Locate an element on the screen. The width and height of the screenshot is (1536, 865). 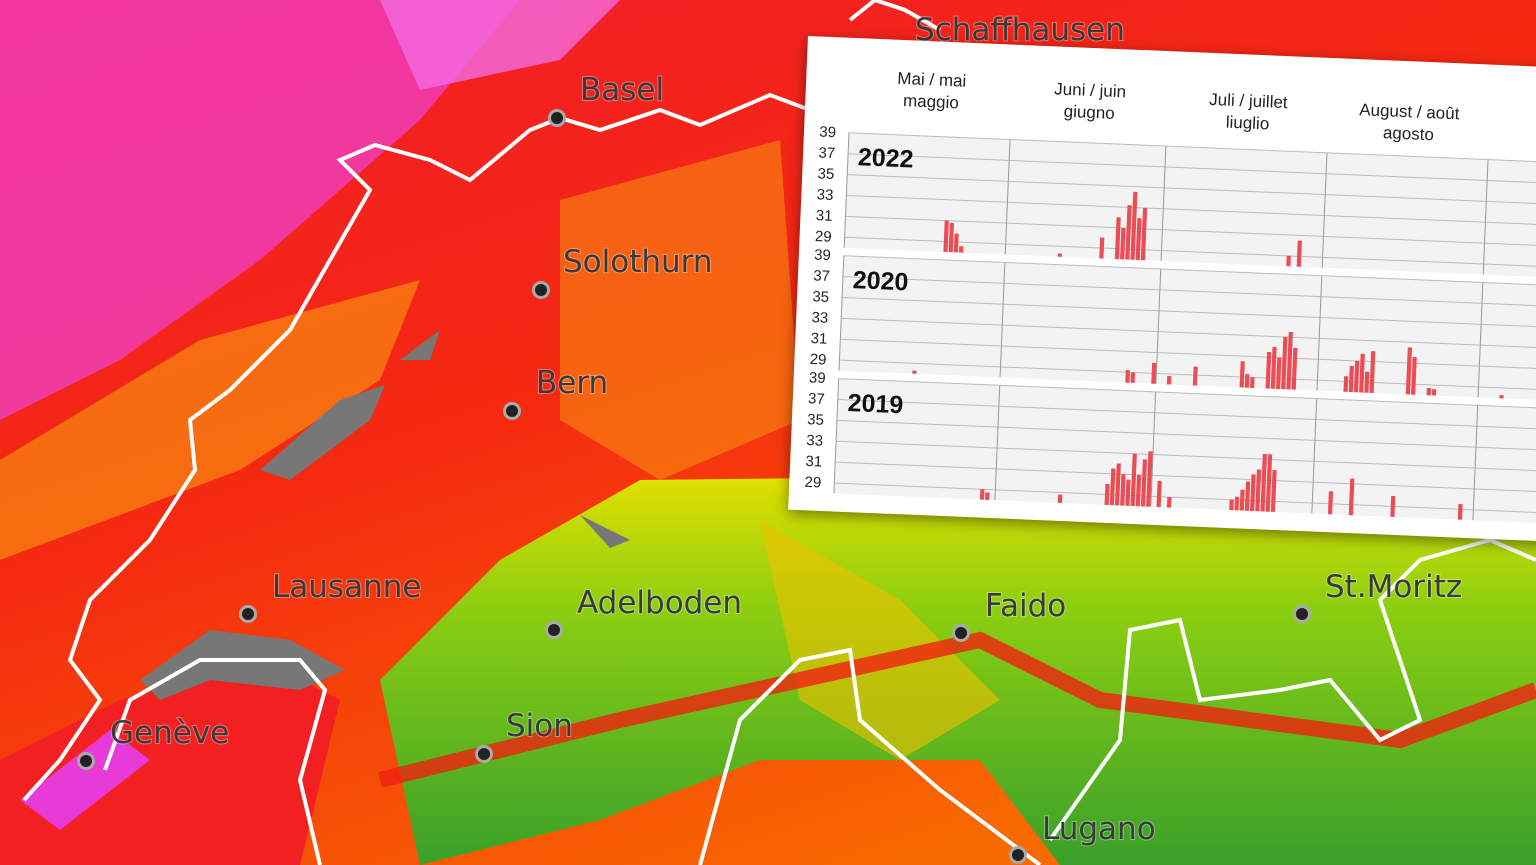
city-label: Bern is located at coordinates (572, 383).